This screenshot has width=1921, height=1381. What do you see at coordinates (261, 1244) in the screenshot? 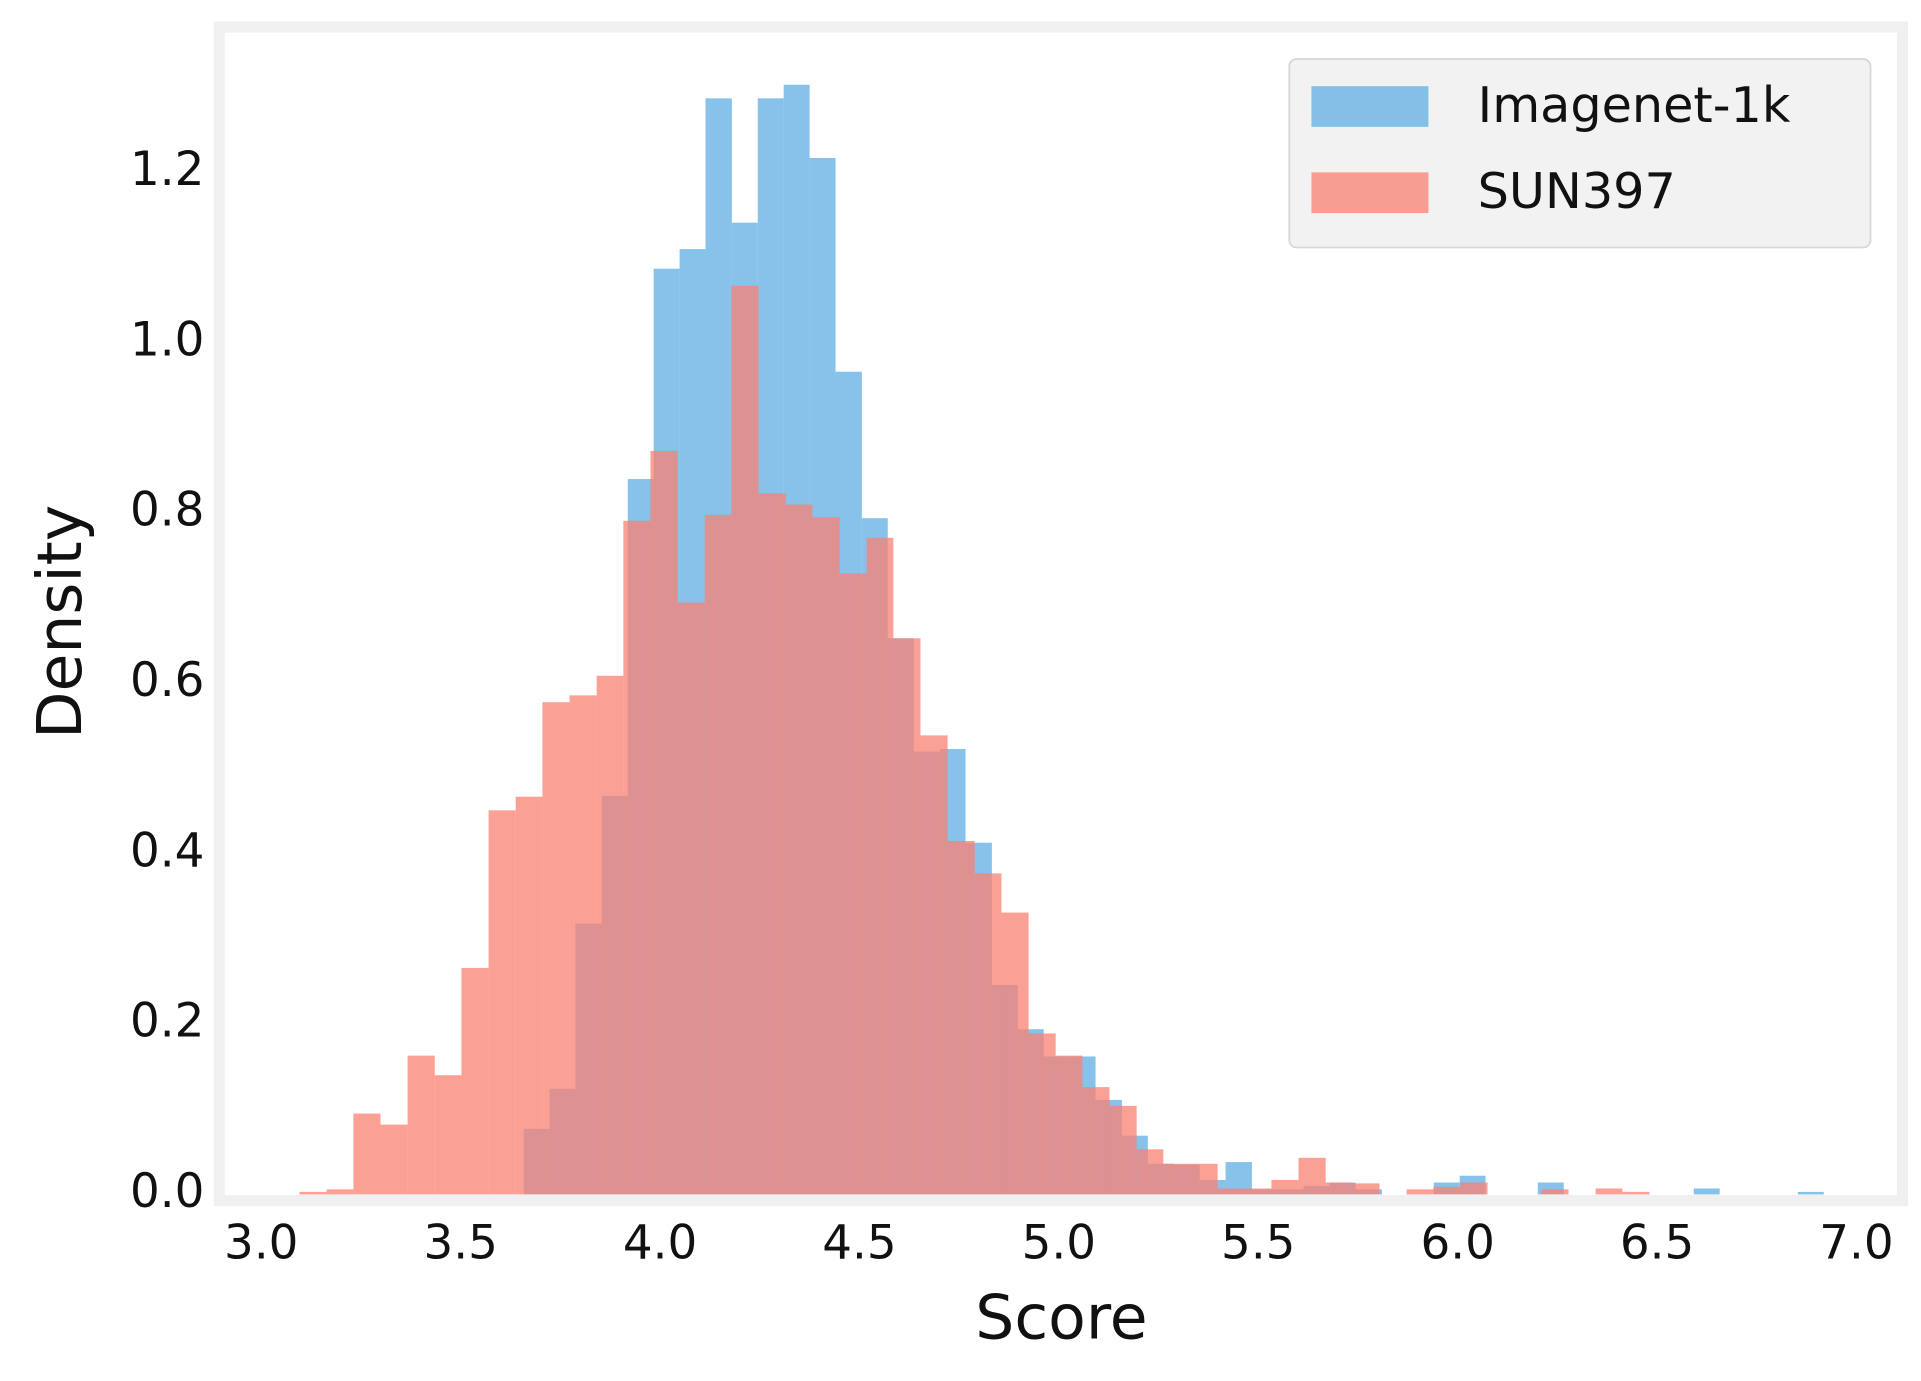
I see `x-tick-label: 3.0` at bounding box center [261, 1244].